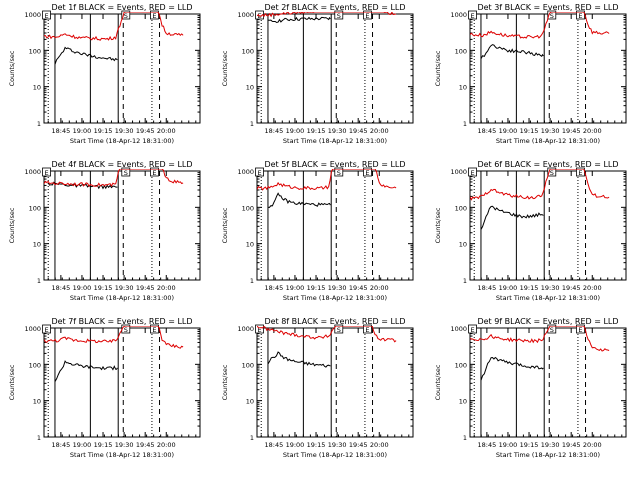 The image size is (640, 480). What do you see at coordinates (121, 321) in the screenshot?
I see `chart-title: Det 7f BLACK = Events, RED = LLD` at bounding box center [121, 321].